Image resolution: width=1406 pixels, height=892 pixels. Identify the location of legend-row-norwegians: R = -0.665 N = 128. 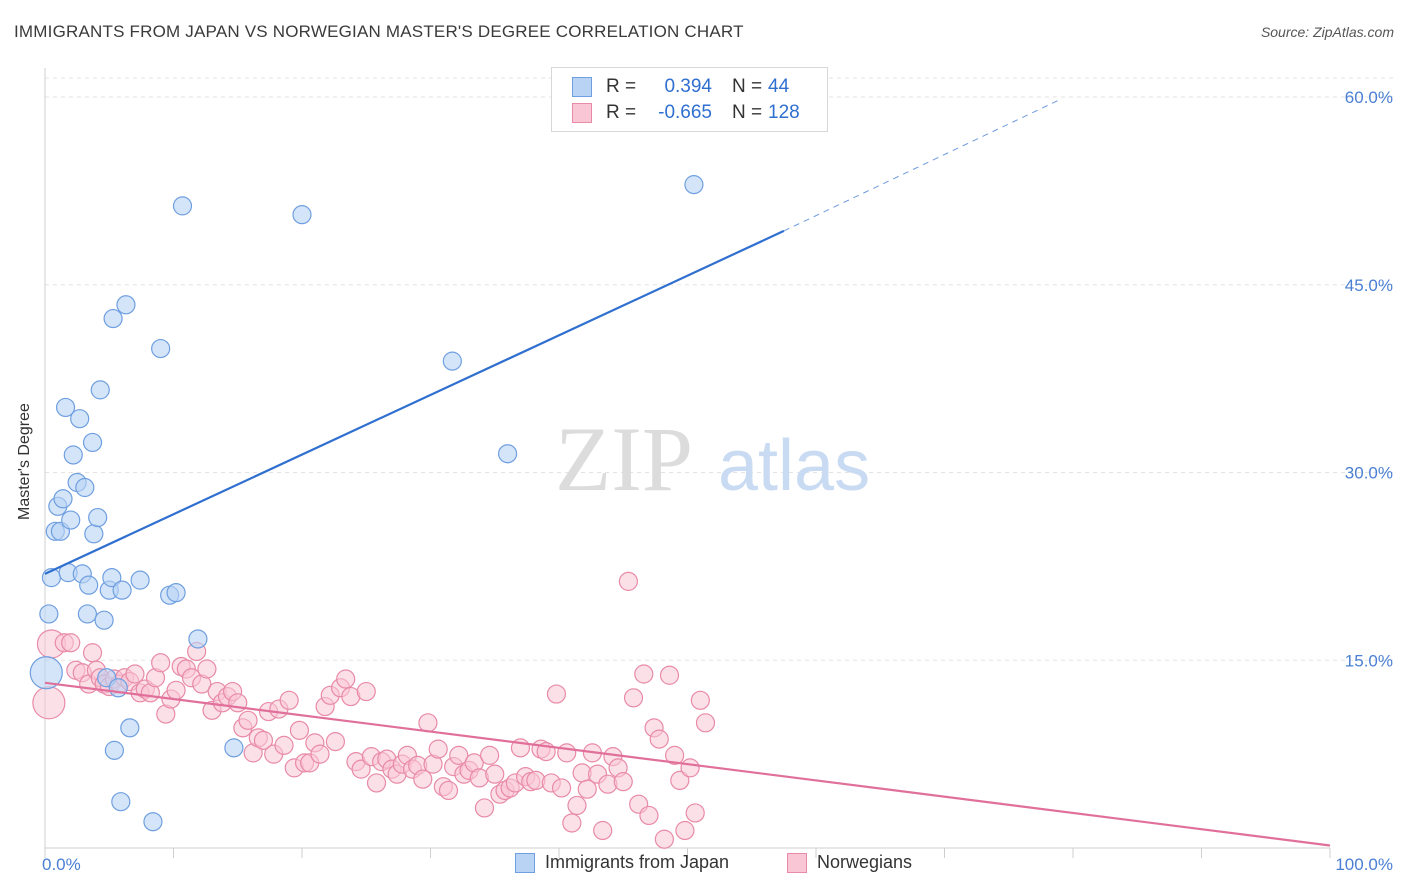
(686, 113).